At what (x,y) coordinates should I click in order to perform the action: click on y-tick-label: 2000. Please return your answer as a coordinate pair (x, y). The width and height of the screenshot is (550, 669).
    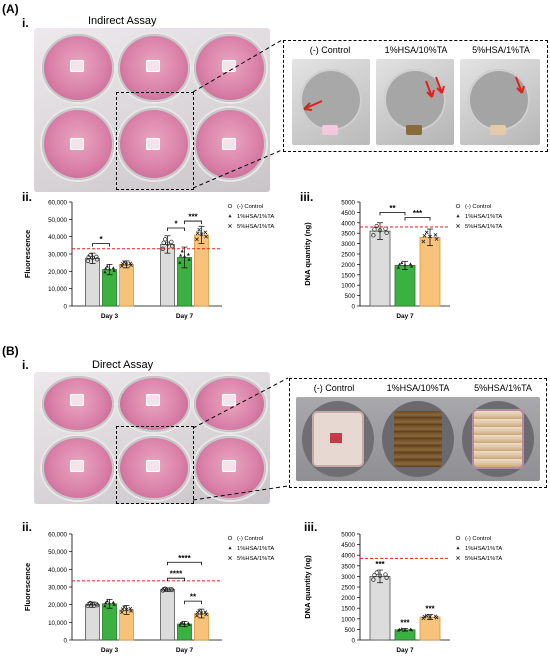
    Looking at the image, I should click on (348, 265).